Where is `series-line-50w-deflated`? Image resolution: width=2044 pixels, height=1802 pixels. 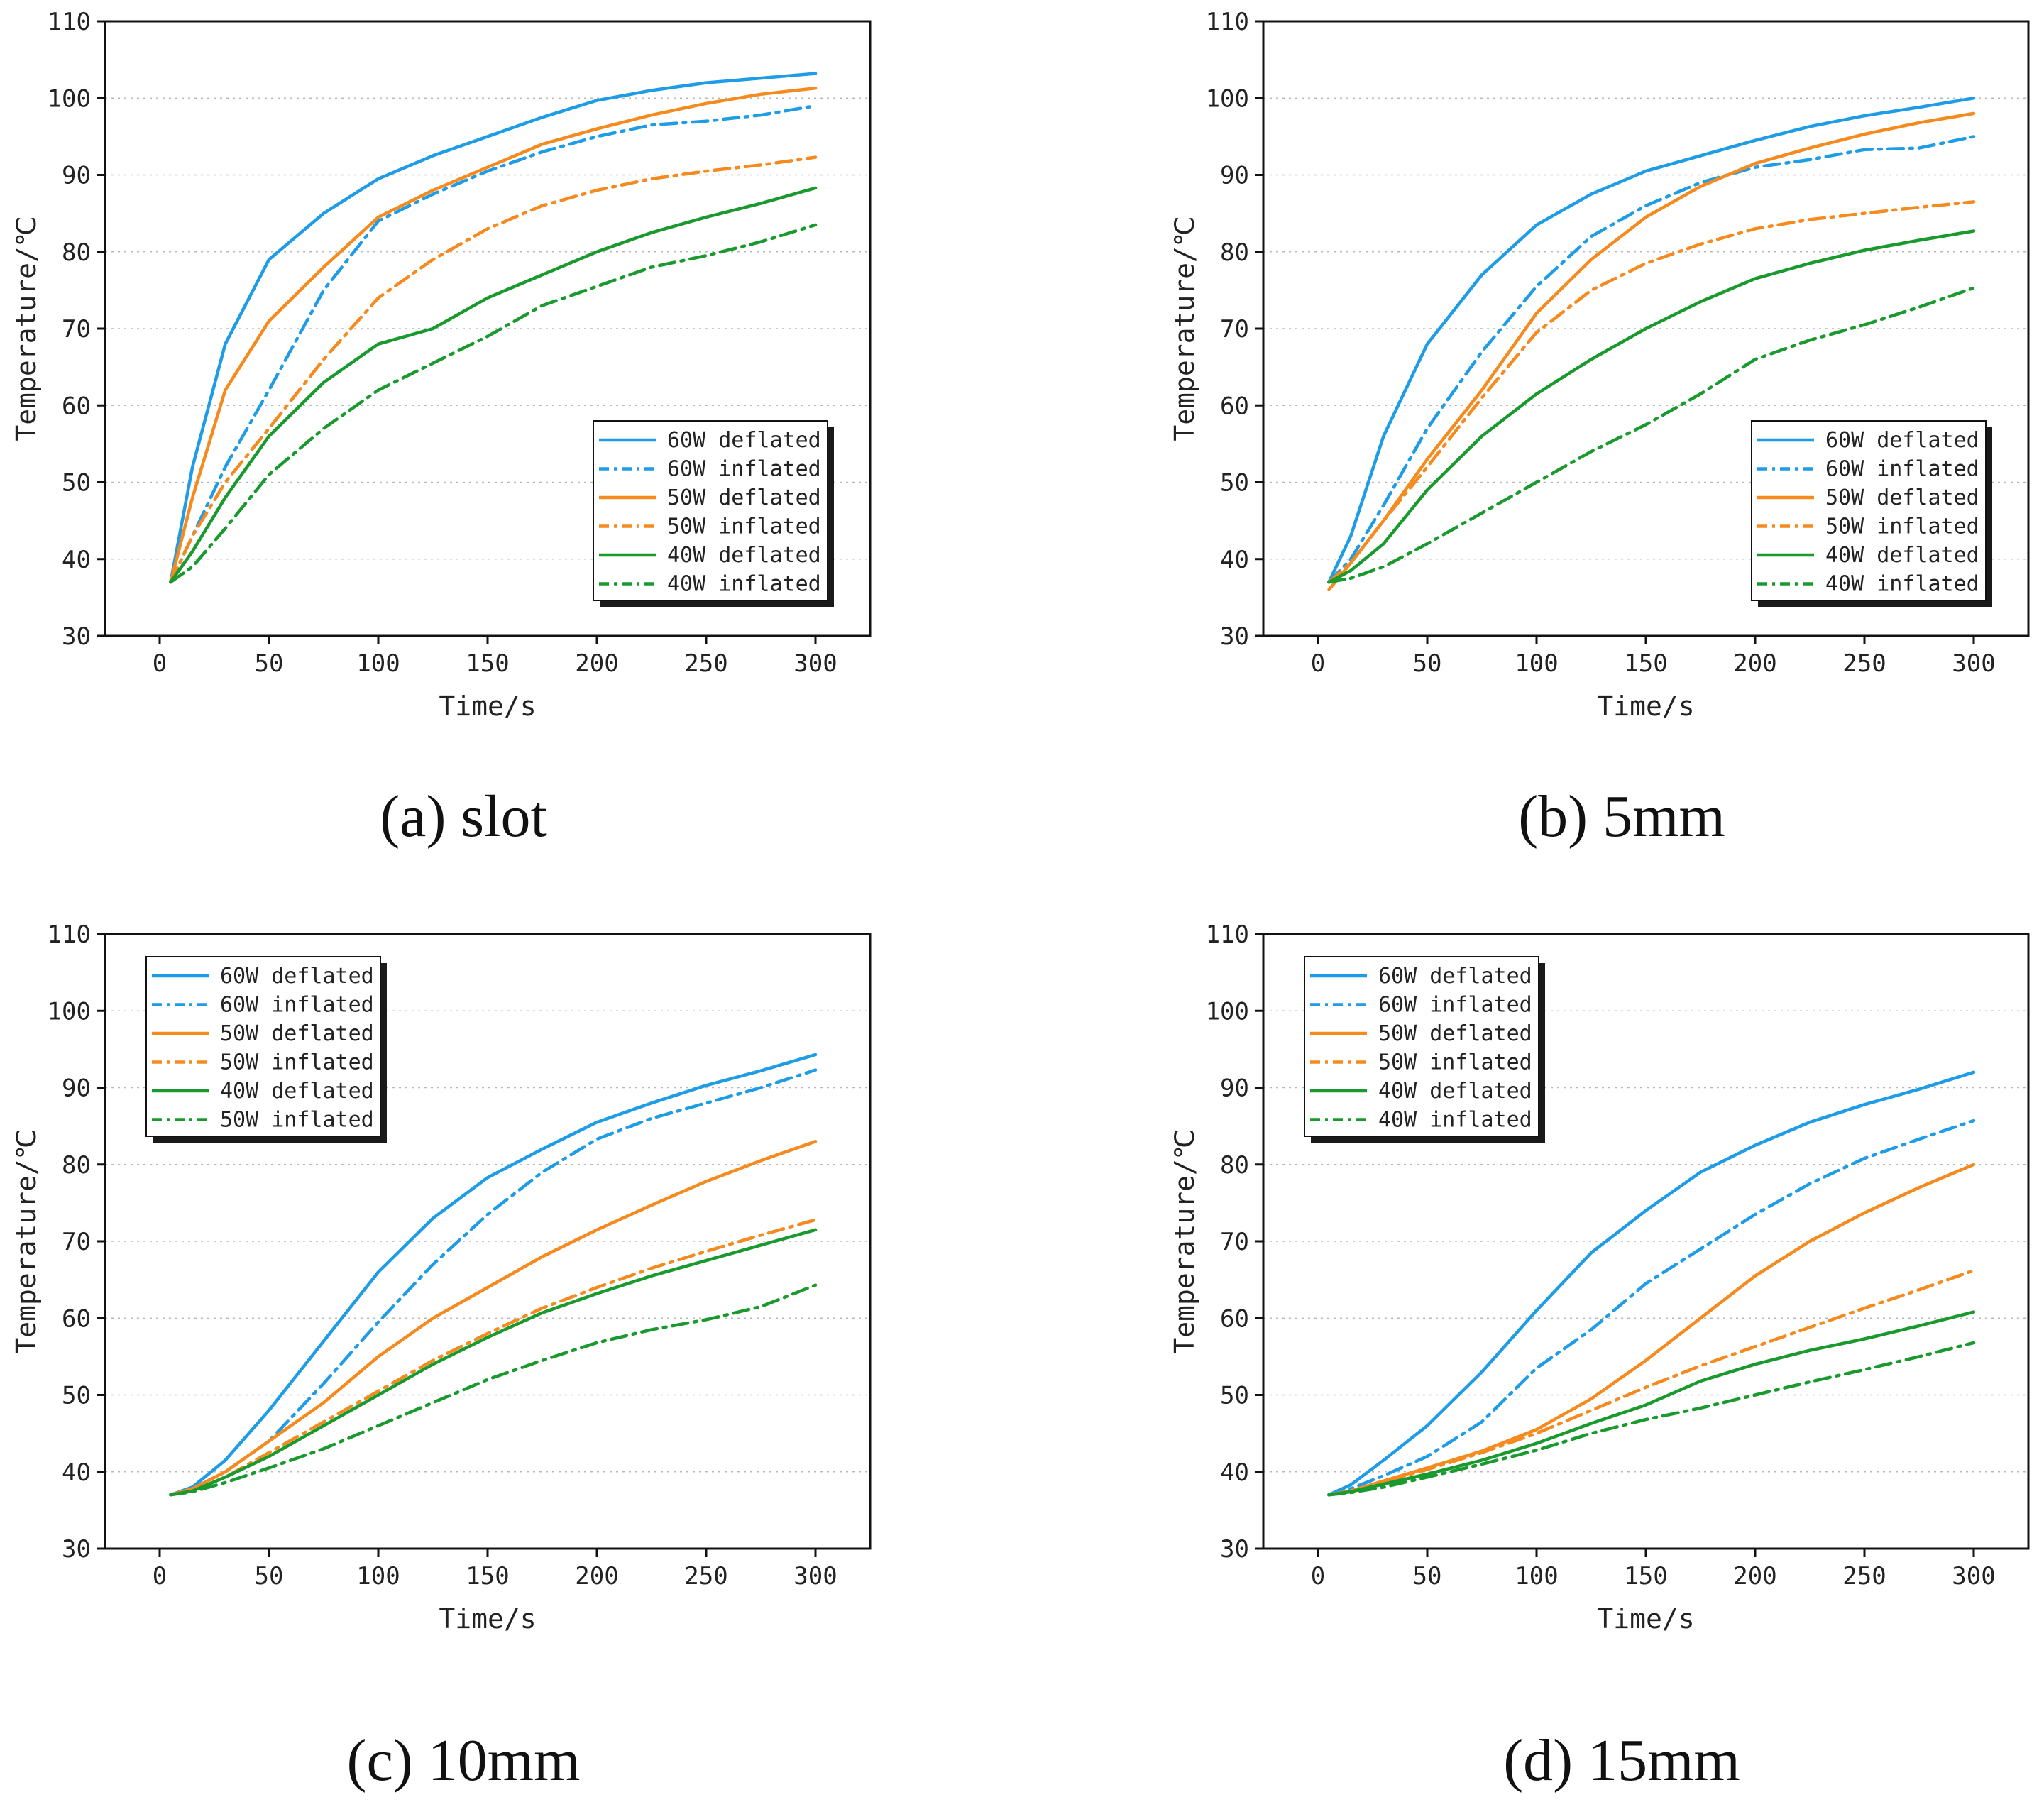
series-line-50w-deflated is located at coordinates (493, 335).